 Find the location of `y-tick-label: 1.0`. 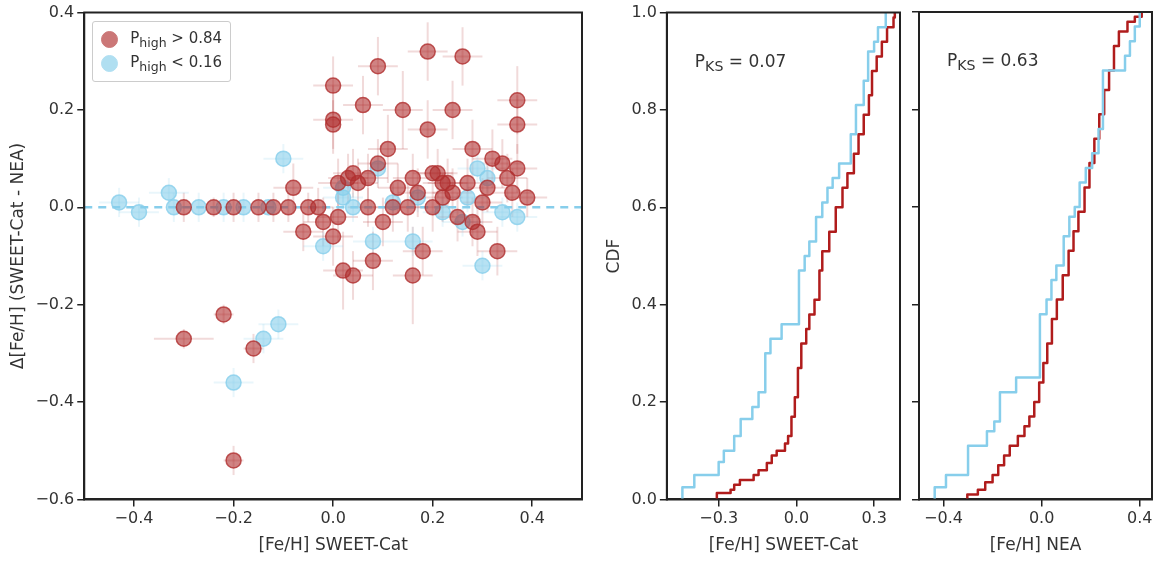

y-tick-label: 1.0 is located at coordinates (644, 11).